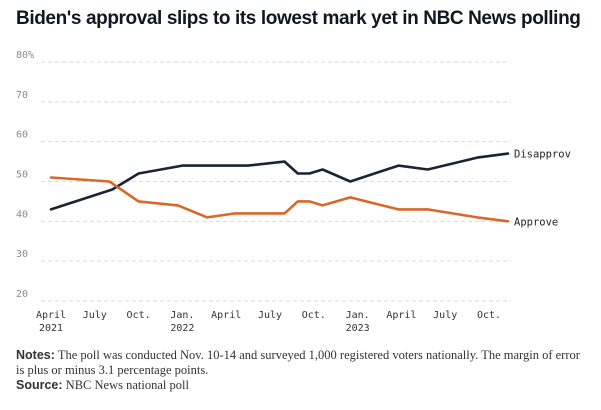  What do you see at coordinates (182, 328) in the screenshot?
I see `x-tick-year: 2022` at bounding box center [182, 328].